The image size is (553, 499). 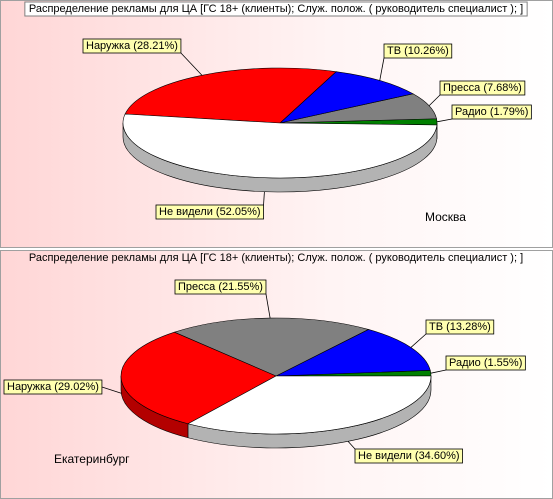 What do you see at coordinates (238, 212) in the screenshot?
I see `label-value: (52.05%)` at bounding box center [238, 212].